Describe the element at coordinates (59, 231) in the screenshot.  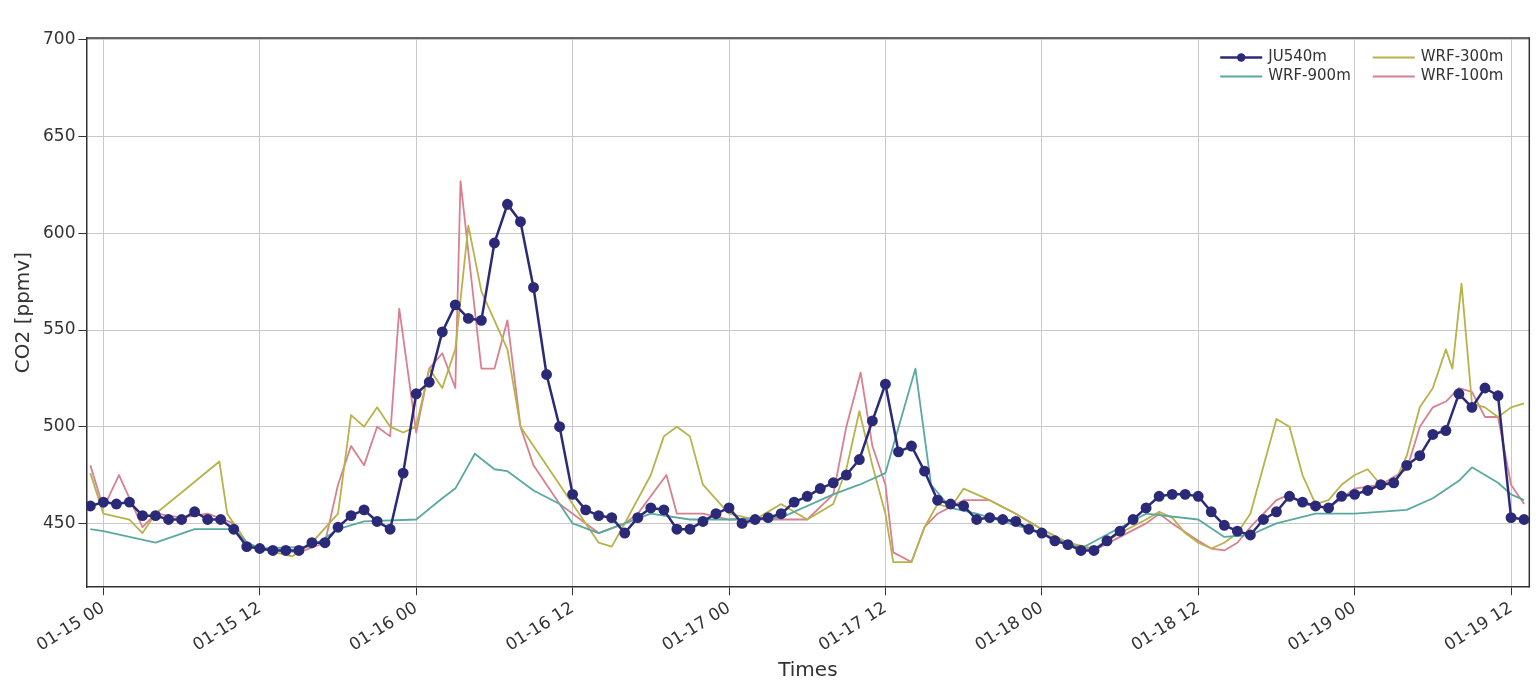
I see `y-tick-label: 600` at that location.